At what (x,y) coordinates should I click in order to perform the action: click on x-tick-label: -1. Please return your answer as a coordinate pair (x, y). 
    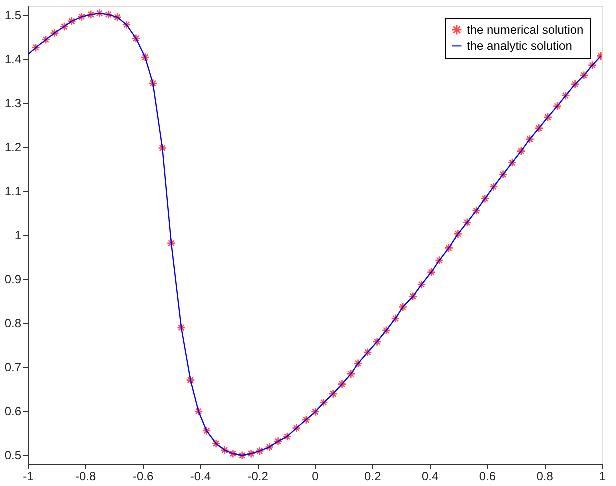
    Looking at the image, I should click on (28, 477).